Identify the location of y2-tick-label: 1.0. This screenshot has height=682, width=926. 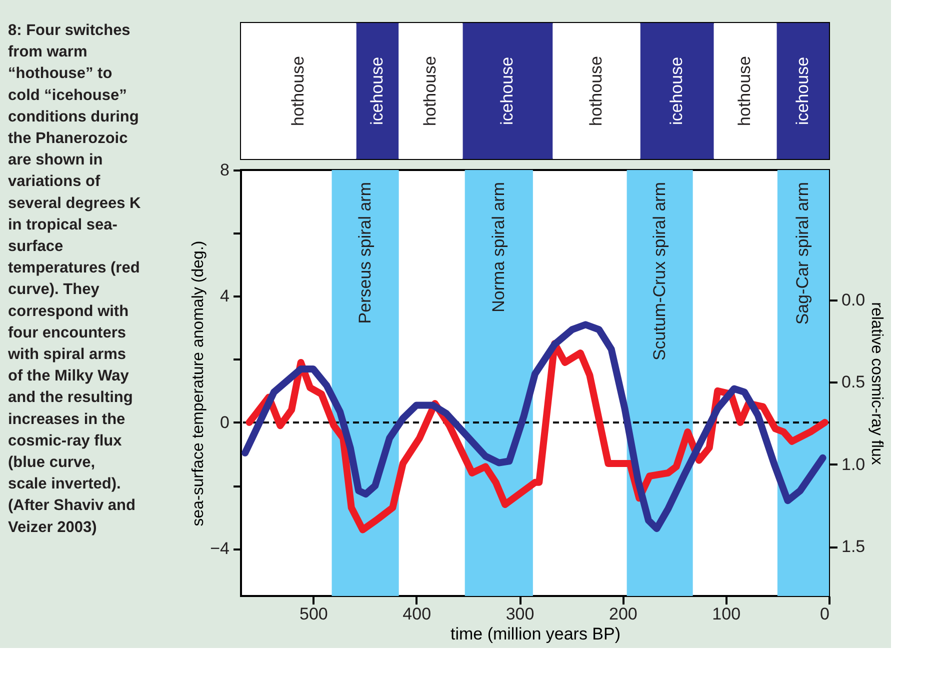
(854, 464).